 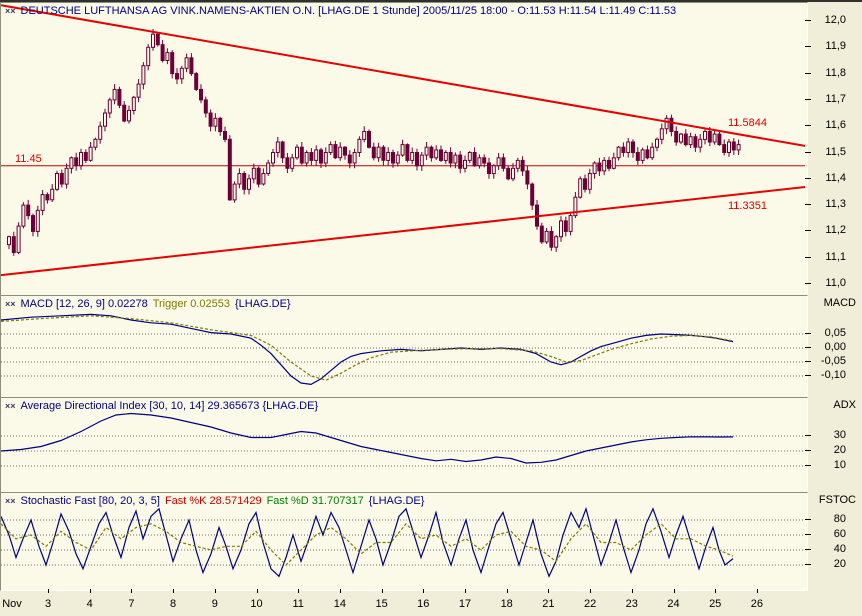 What do you see at coordinates (340, 604) in the screenshot?
I see `x-axis-label: 14` at bounding box center [340, 604].